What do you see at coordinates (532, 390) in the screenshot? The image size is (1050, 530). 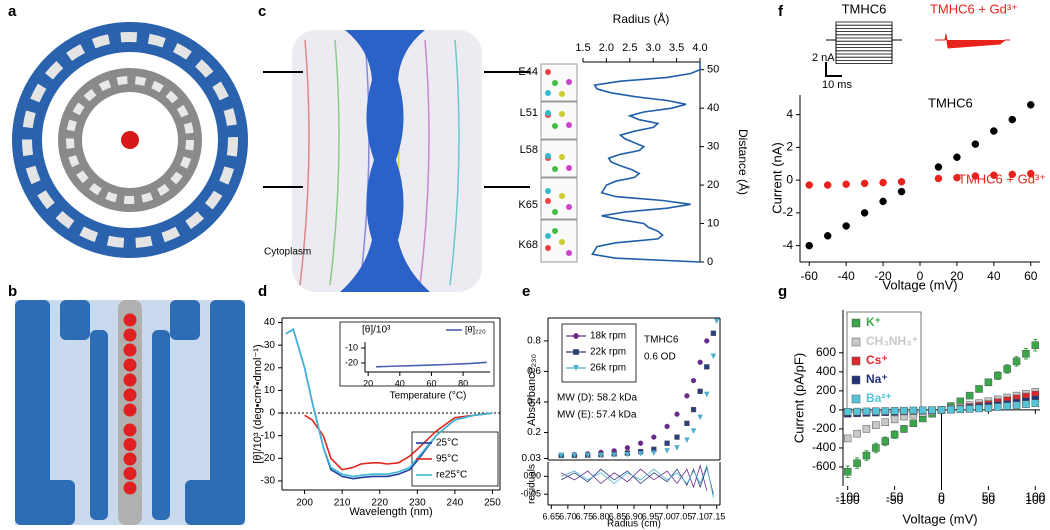 I see `y-axis-label: Absorbance₂₃₀` at bounding box center [532, 390].